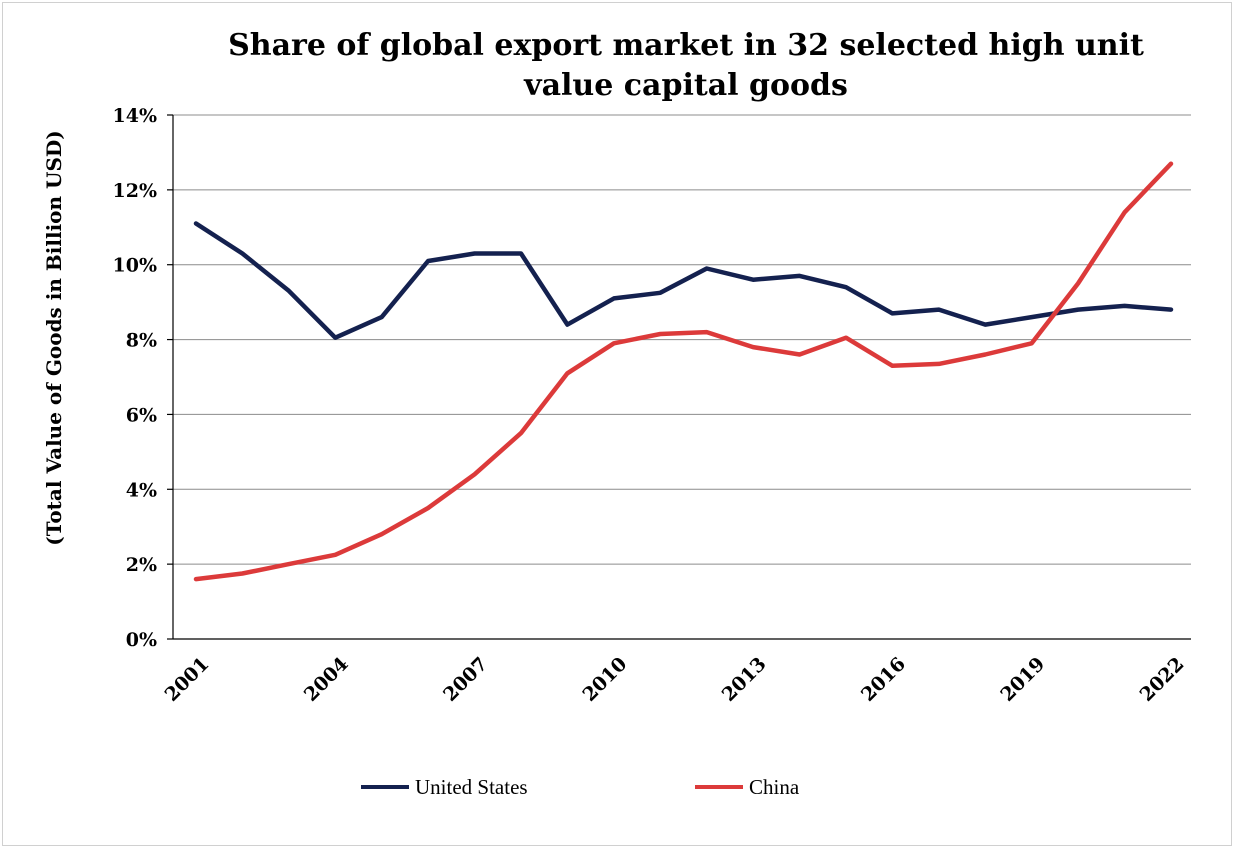 The width and height of the screenshot is (1236, 852). I want to click on y-tick-label: 14%, so click(135, 116).